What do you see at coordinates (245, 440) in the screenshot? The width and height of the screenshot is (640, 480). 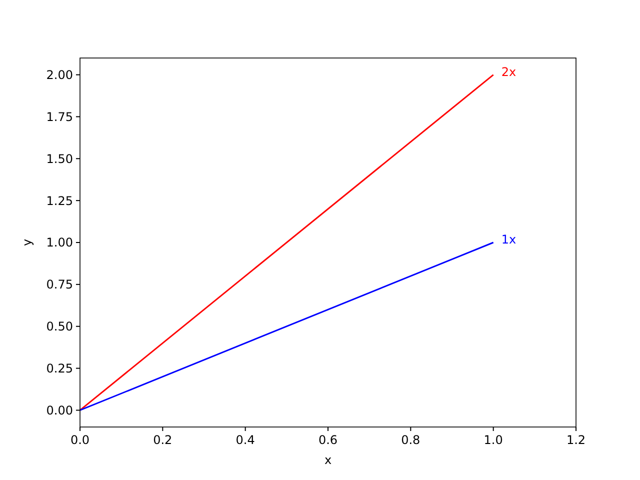 I see `x-tick-label: 0.4` at bounding box center [245, 440].